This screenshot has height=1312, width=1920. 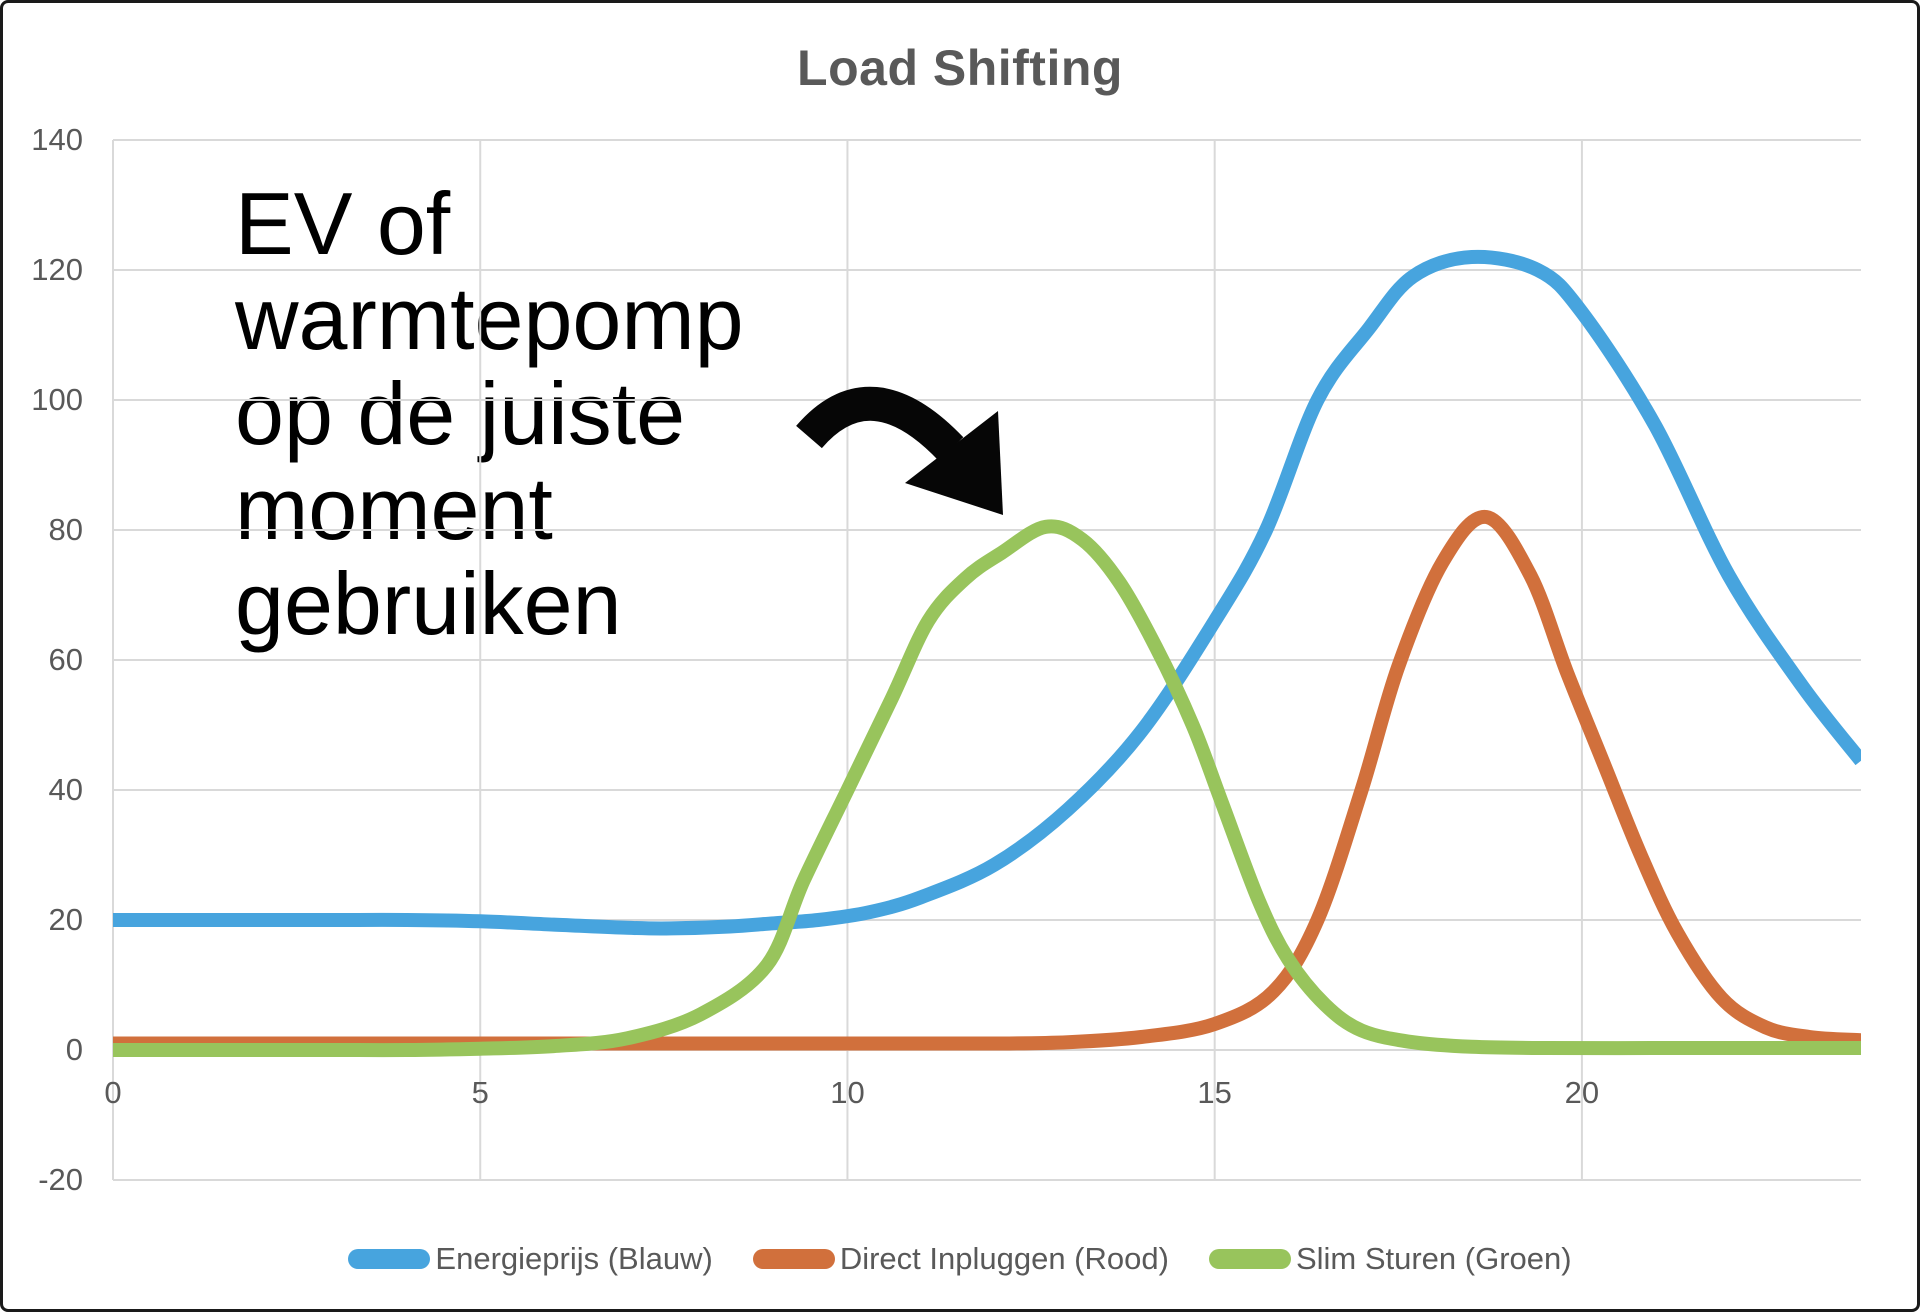 What do you see at coordinates (847, 1092) in the screenshot?
I see `x-tick-label-10: 10` at bounding box center [847, 1092].